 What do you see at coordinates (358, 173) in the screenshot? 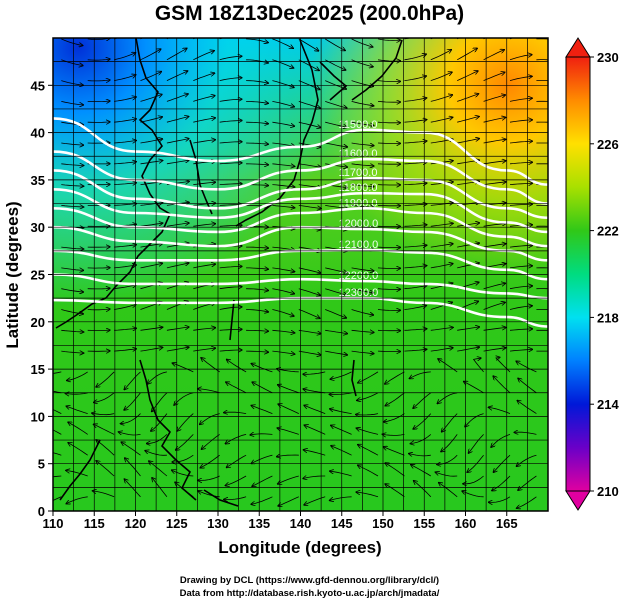
I see `contour-label: 11700.0` at bounding box center [358, 173].